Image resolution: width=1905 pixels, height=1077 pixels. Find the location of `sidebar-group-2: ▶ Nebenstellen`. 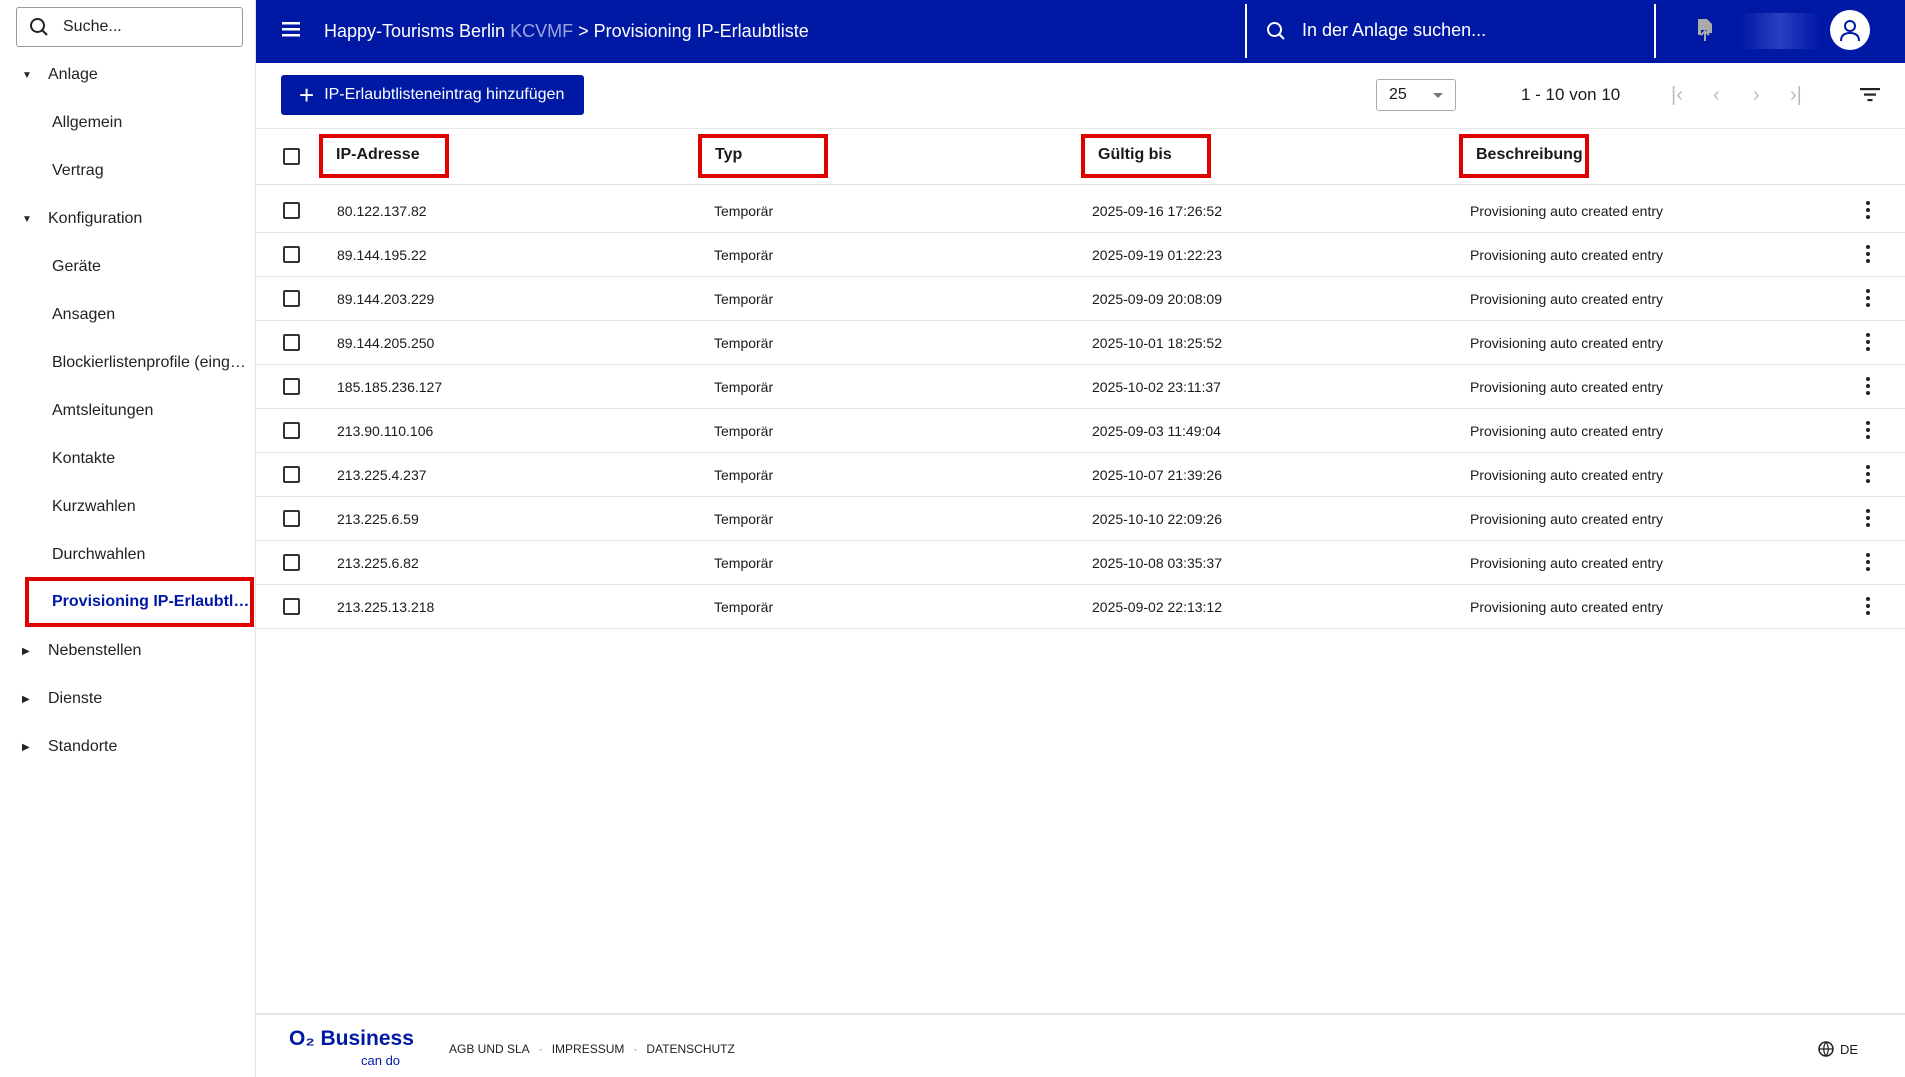

sidebar-group-2: ▶ Nebenstellen is located at coordinates (81, 651).